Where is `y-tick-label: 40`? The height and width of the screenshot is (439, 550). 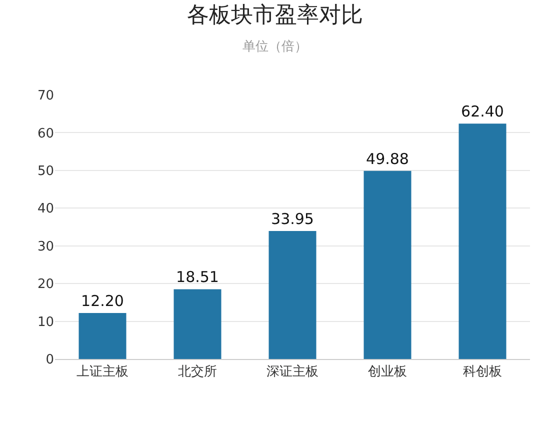
y-tick-label: 40 is located at coordinates (45, 209).